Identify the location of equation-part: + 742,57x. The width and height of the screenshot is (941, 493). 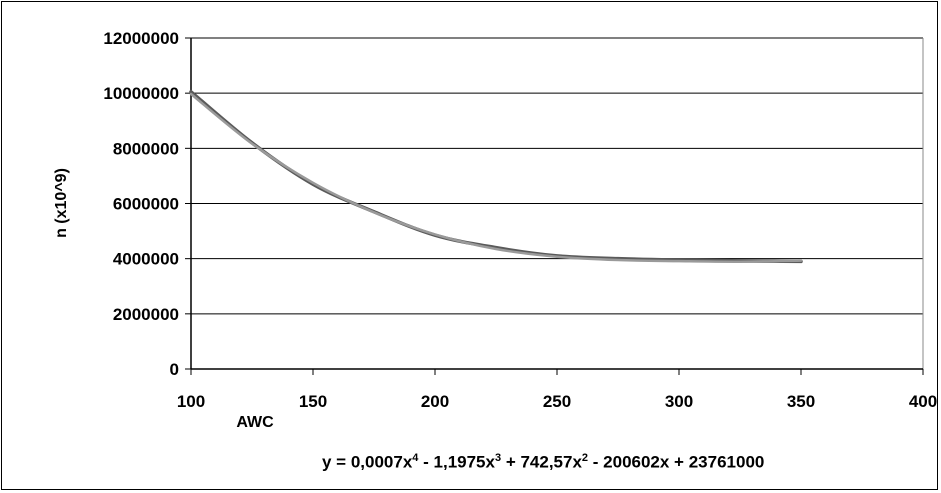
(541, 462).